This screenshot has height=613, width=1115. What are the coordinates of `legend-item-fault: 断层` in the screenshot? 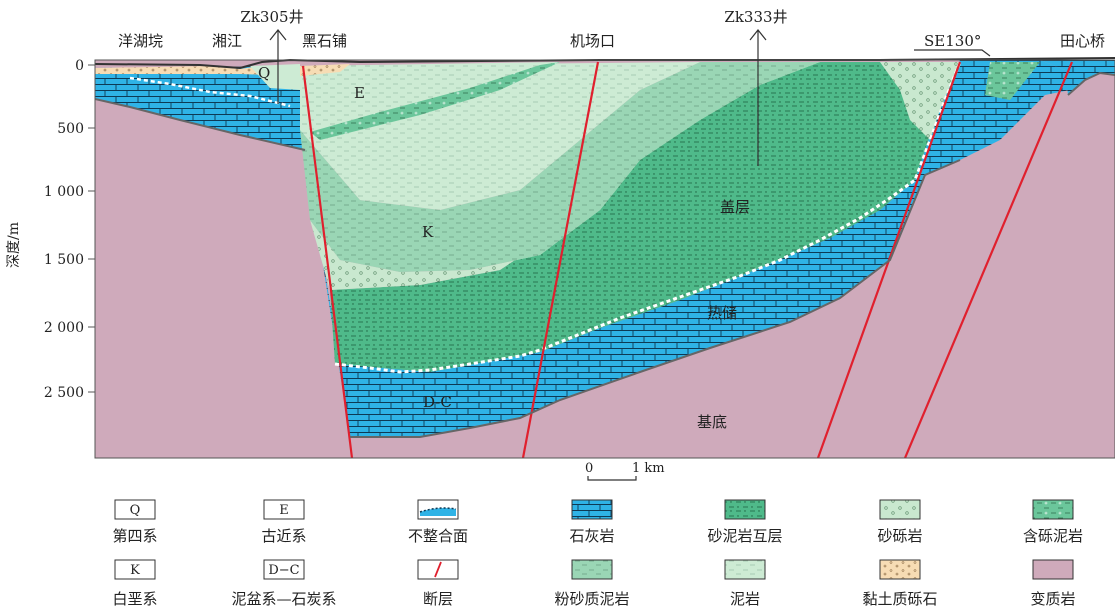 It's located at (438, 583).